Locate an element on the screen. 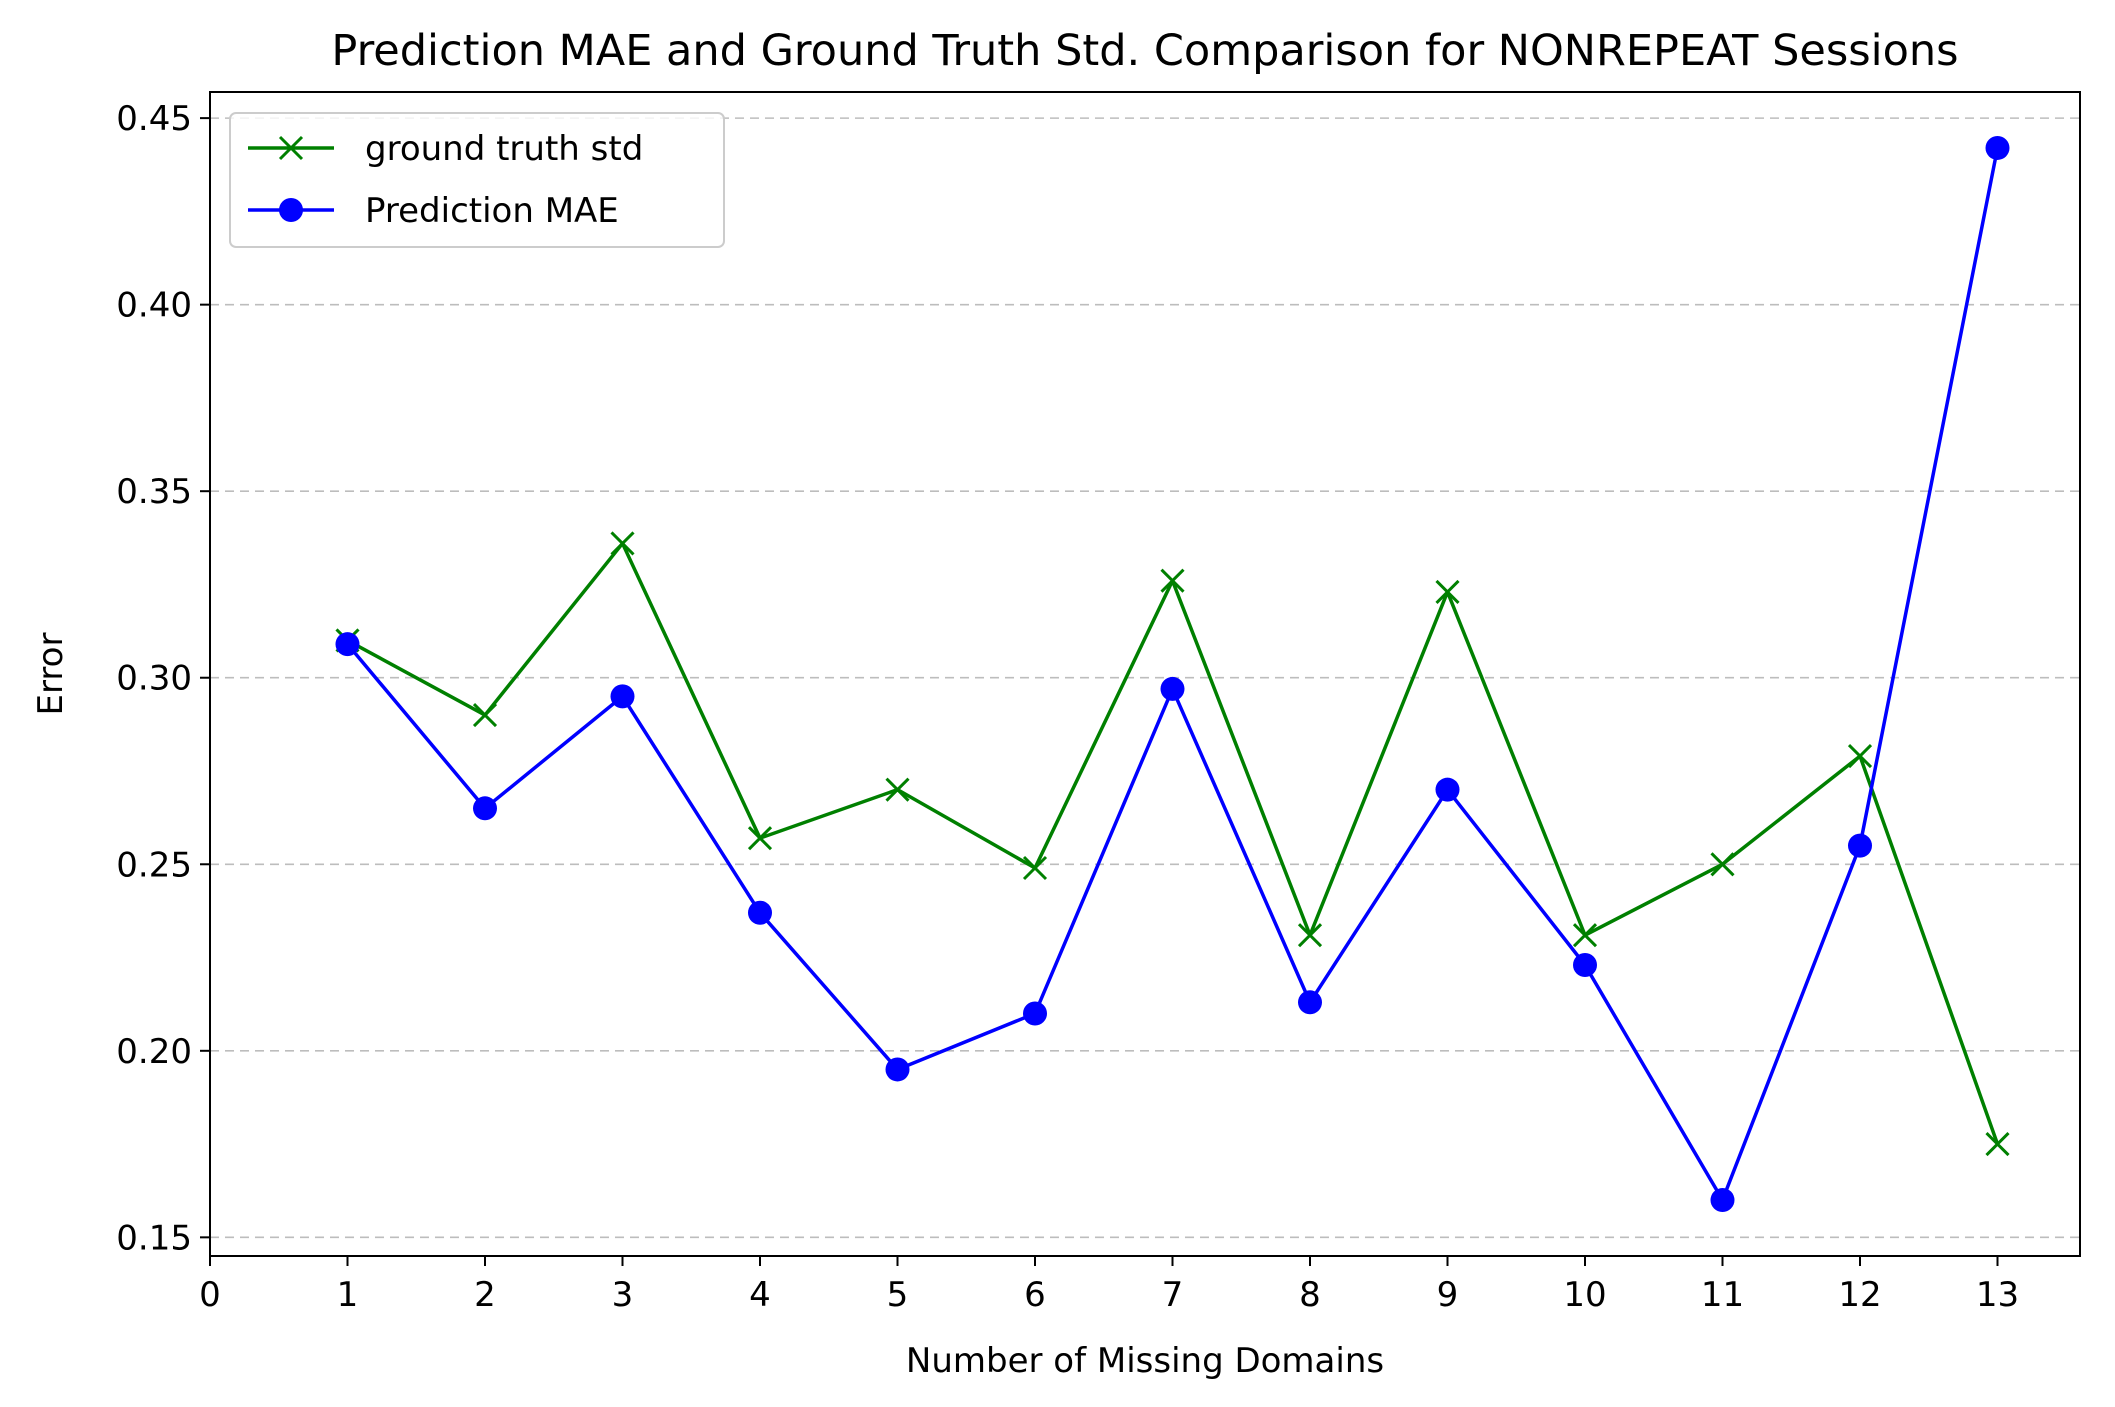 This screenshot has height=1407, width=2115. x-axis-ticks: 0 1 2 3 4 5 6 7 8 9 10 11 12 13 is located at coordinates (1109, 1285).